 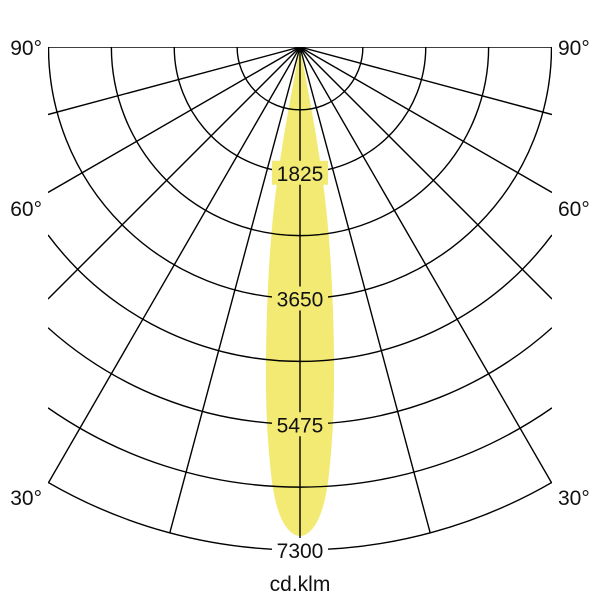 I want to click on angle-label-60-left: 60°, so click(x=26, y=209).